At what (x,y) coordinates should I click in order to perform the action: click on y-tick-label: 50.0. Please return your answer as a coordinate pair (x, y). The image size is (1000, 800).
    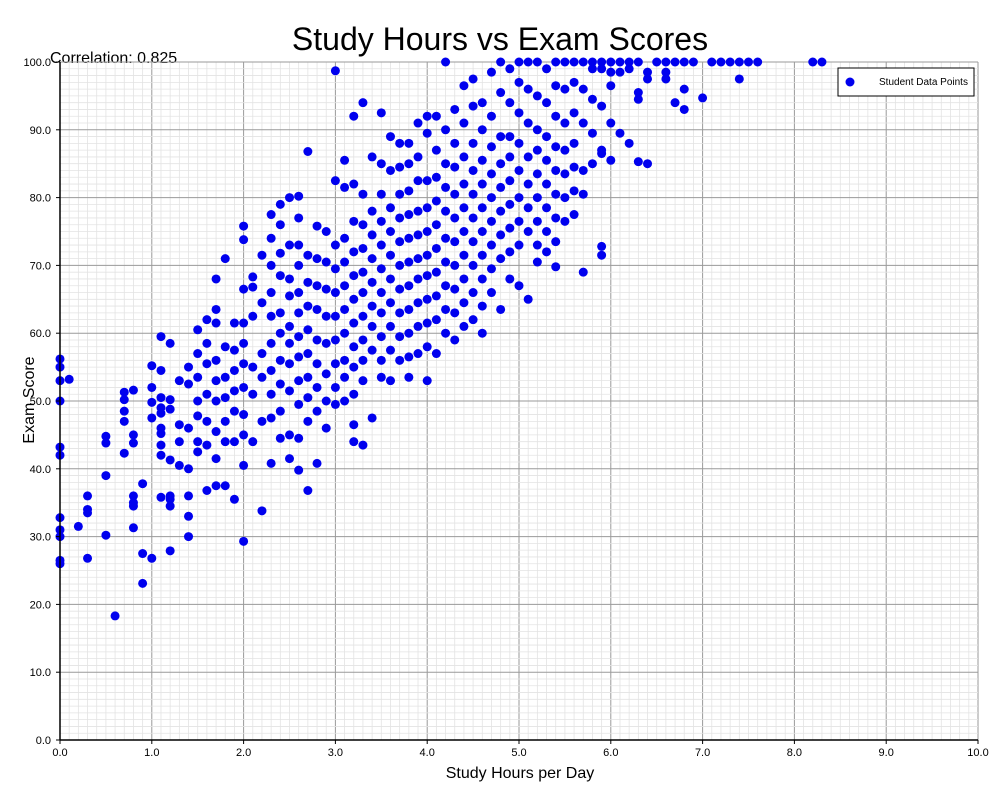
    Looking at the image, I should click on (40, 402).